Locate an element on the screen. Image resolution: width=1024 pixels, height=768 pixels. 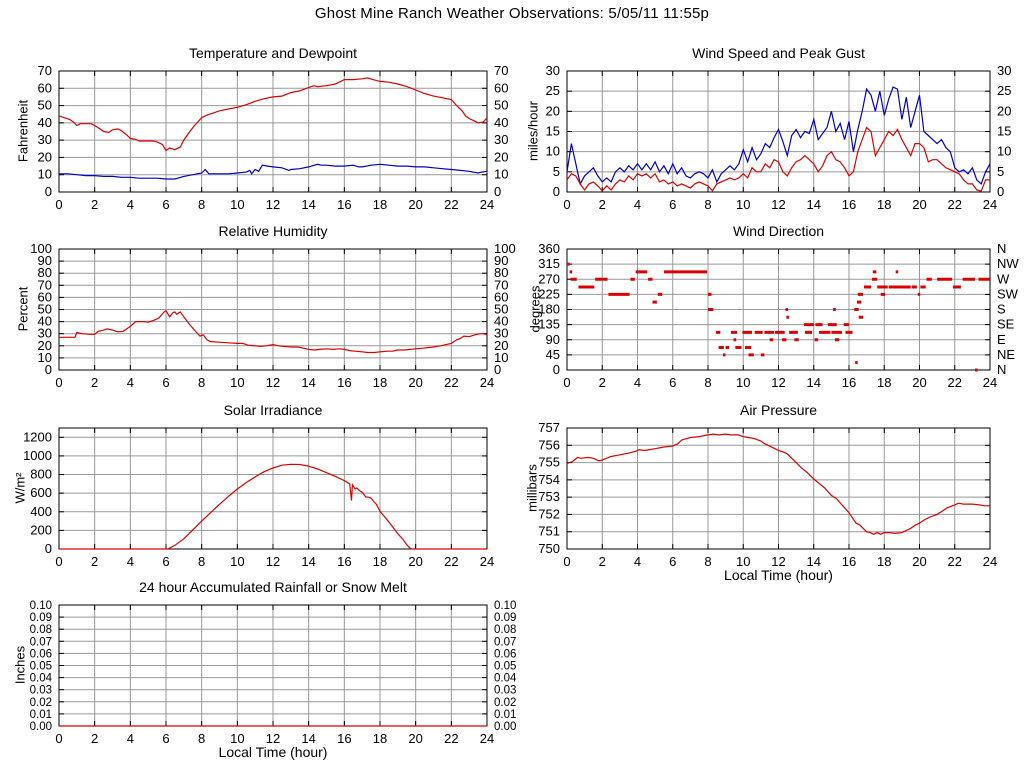
svg-text: 225 is located at coordinates (549, 293).